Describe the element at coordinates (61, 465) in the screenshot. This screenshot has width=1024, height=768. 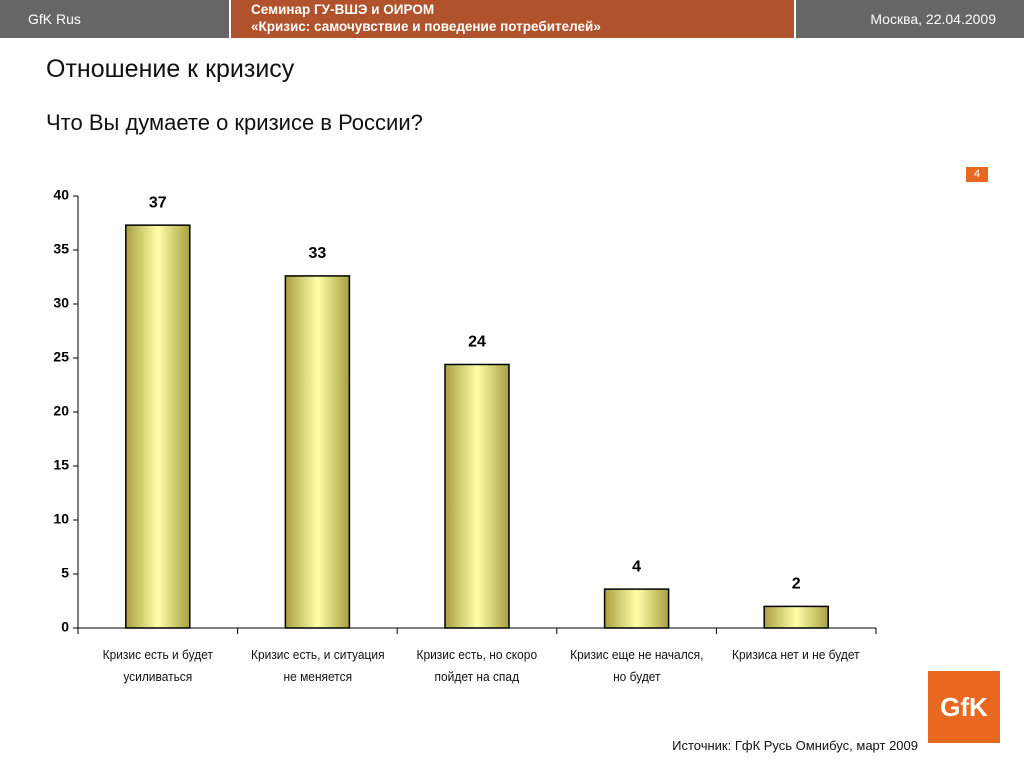
I see `y-tick-label: 15` at that location.